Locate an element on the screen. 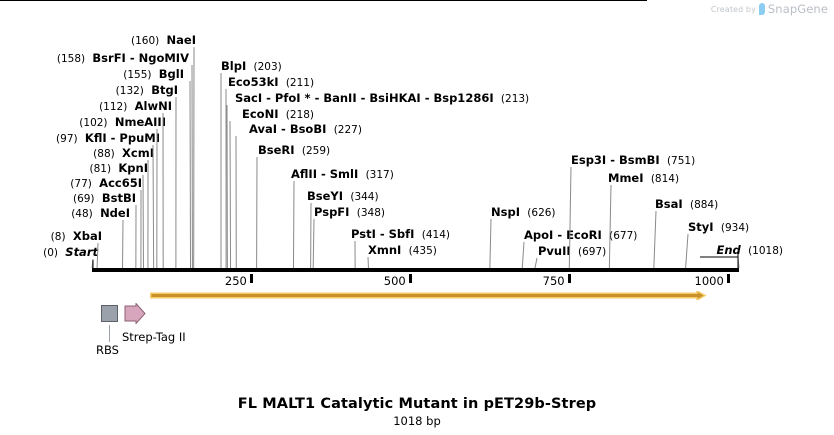 This screenshot has height=435, width=834. enzyme-name: EcoNI is located at coordinates (260, 114).